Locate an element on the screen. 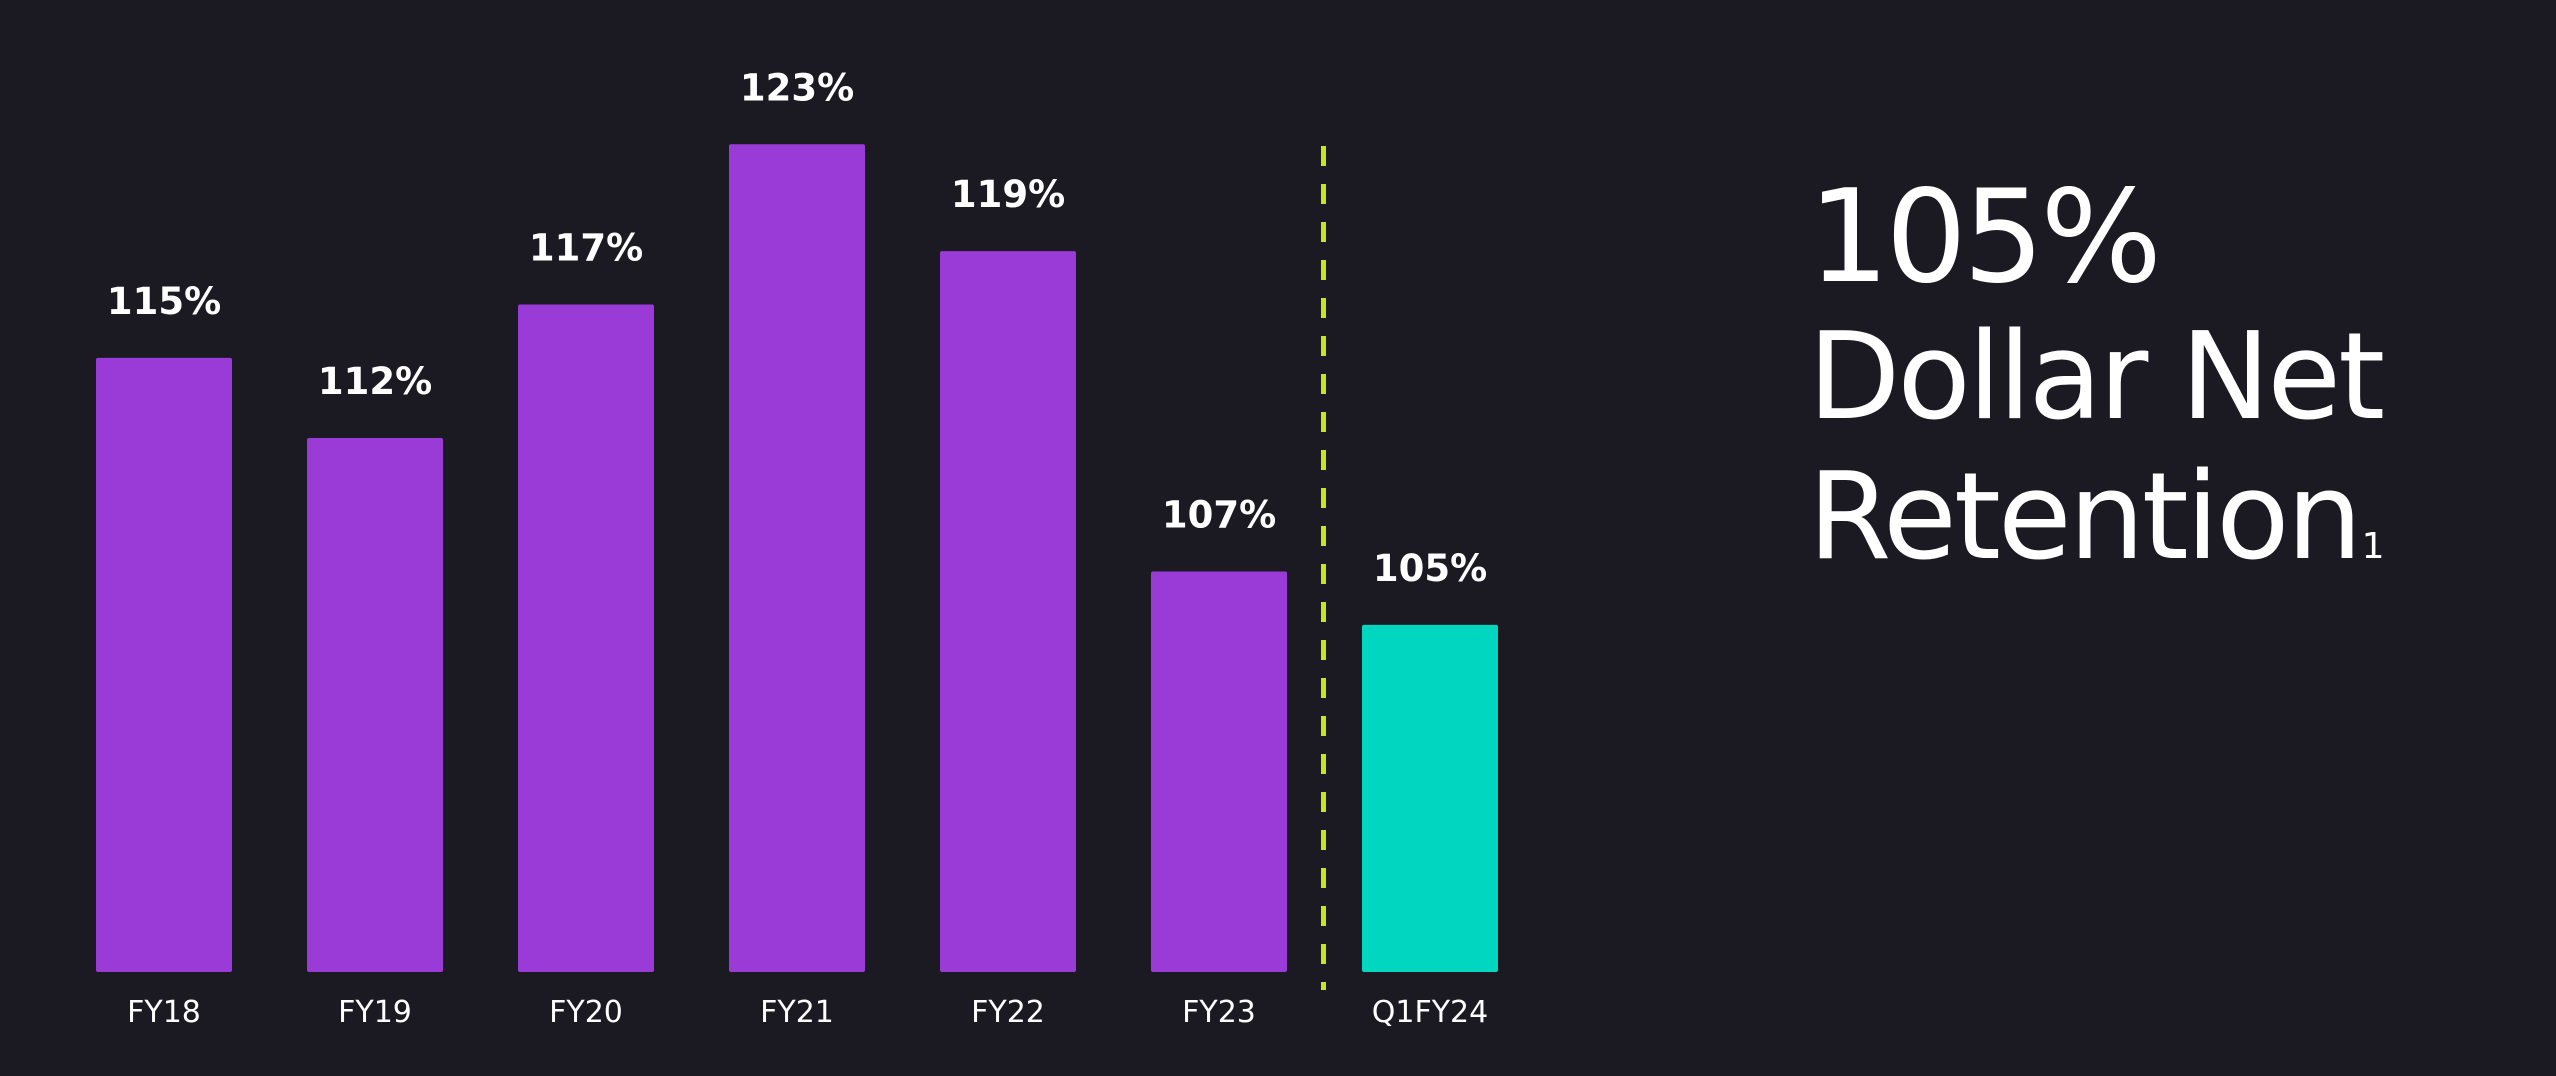 This screenshot has width=2556, height=1076. bar-fy20 is located at coordinates (586, 638).